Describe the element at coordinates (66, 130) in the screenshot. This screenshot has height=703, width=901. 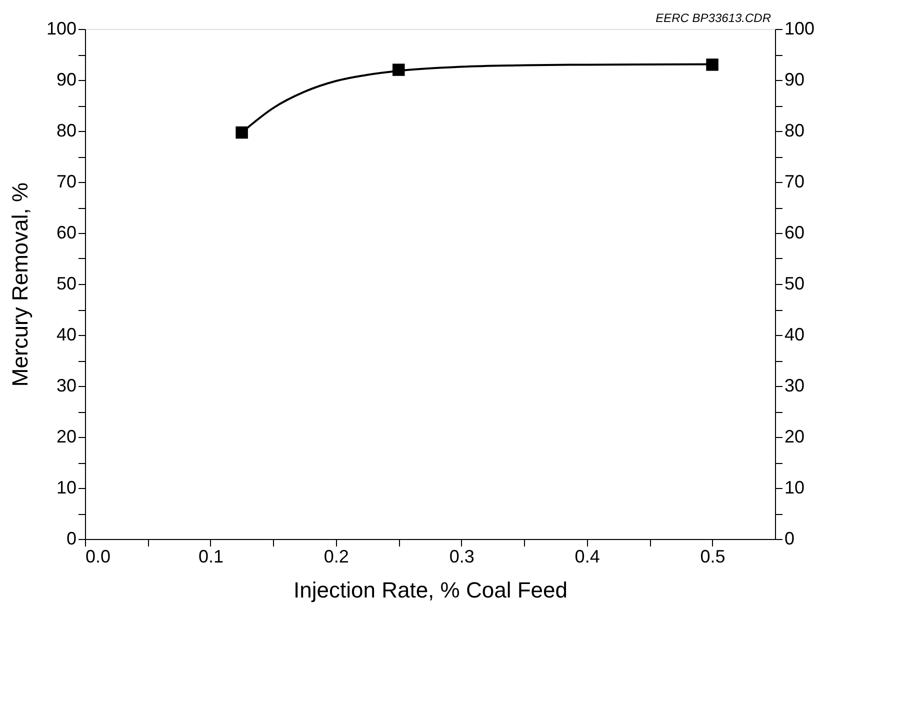
I see `y-tick-label: 80` at that location.